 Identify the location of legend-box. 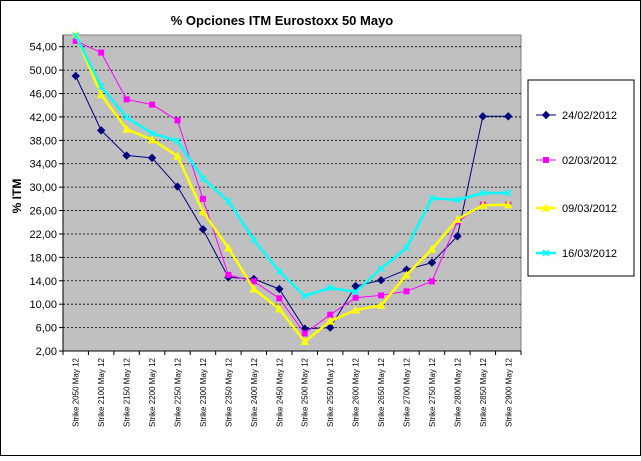
(581, 178).